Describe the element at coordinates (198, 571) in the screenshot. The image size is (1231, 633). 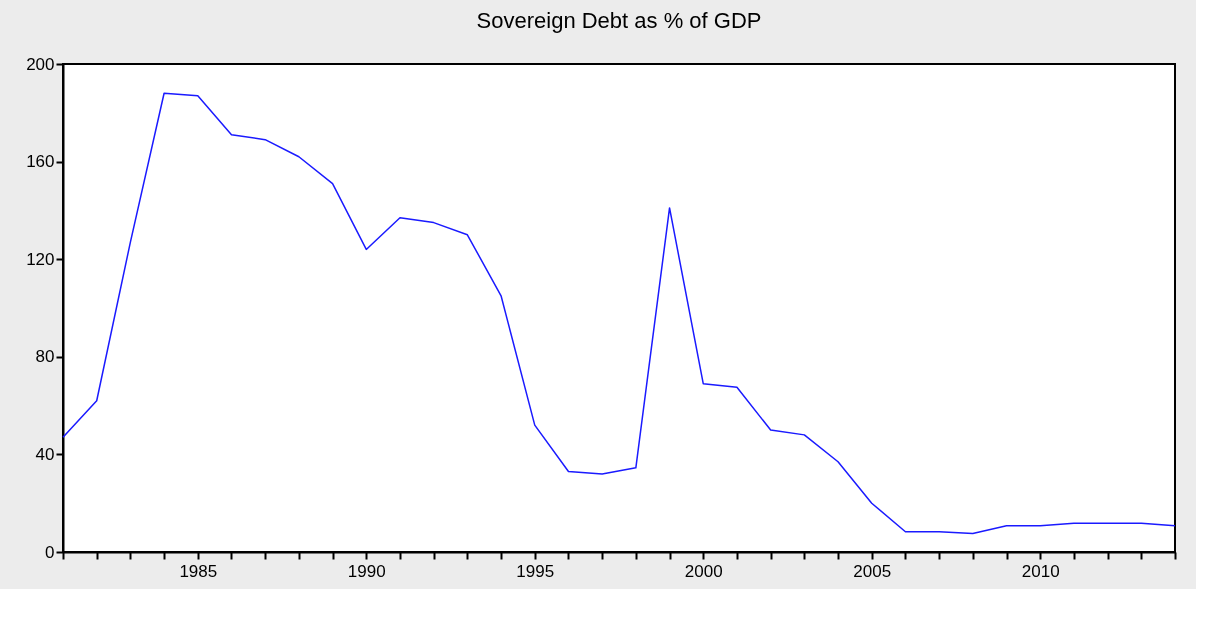
I see `x-tick-label: 1985` at that location.